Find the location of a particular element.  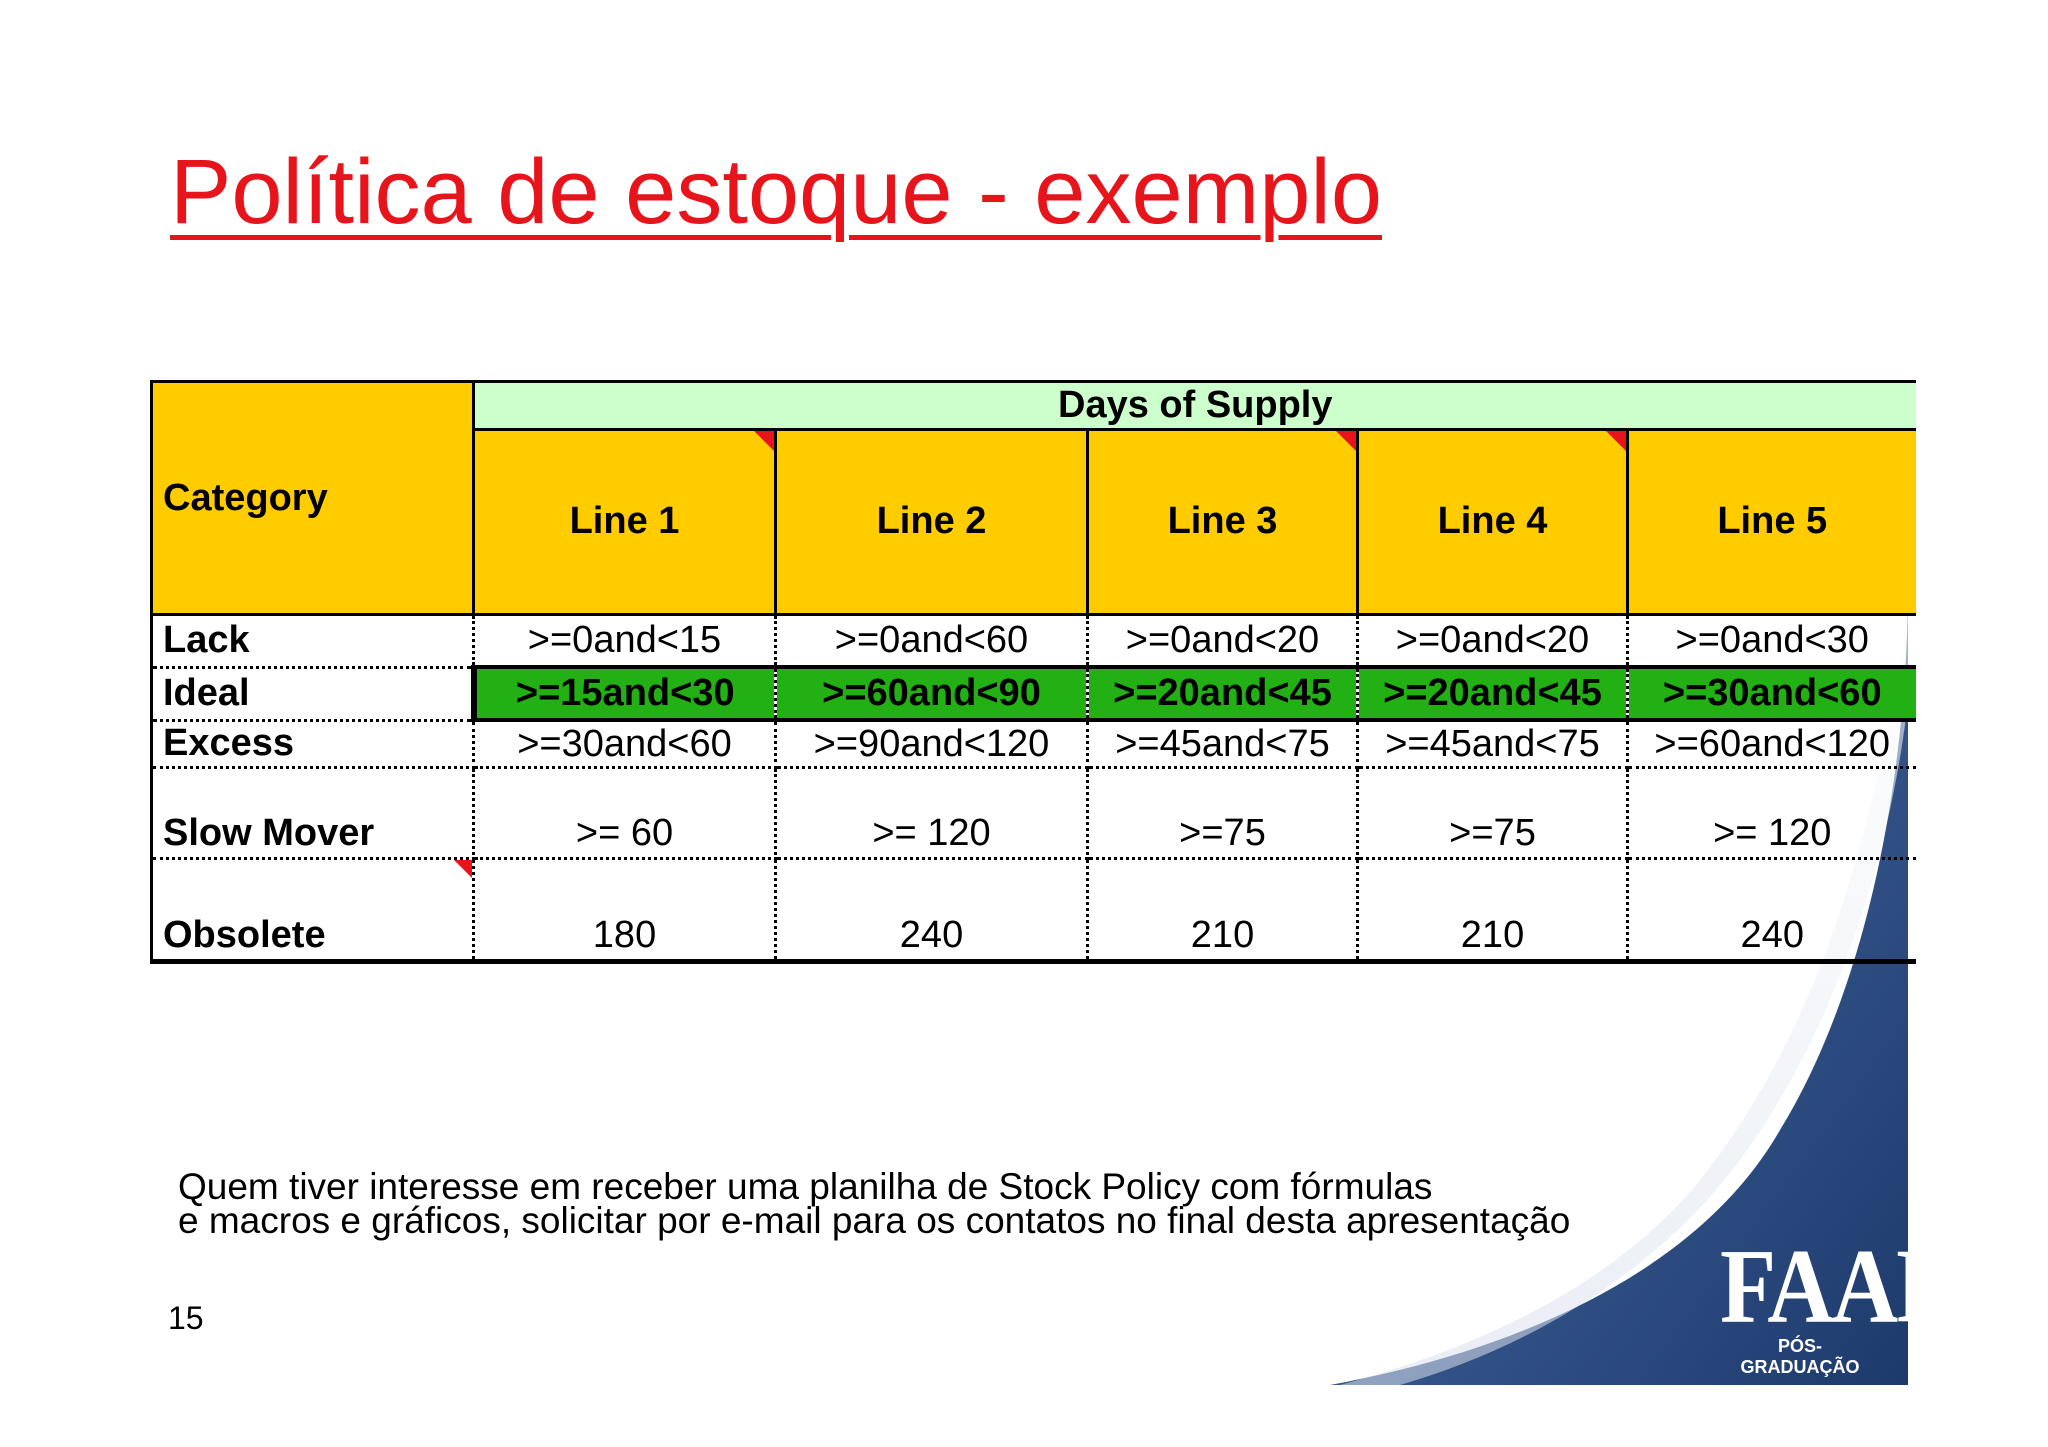

row-label: Ideal is located at coordinates (312, 694).